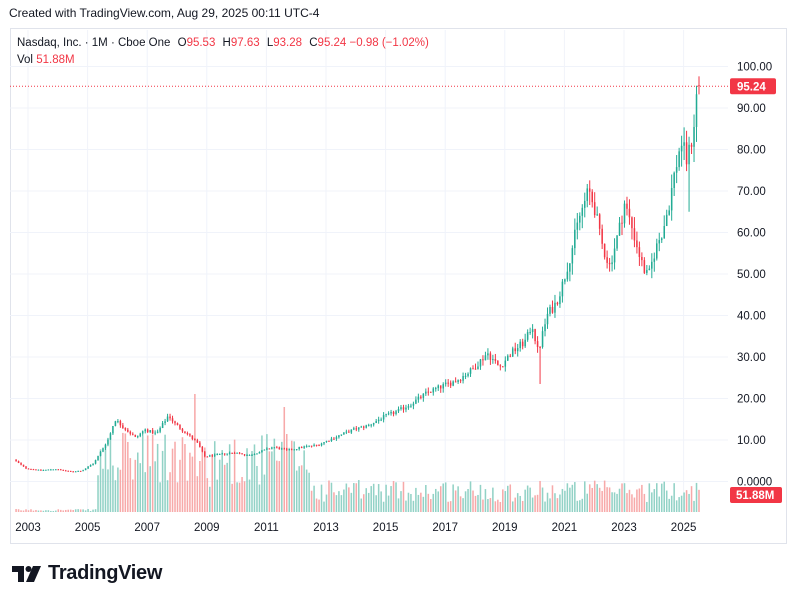 Image resolution: width=798 pixels, height=603 pixels. Describe the element at coordinates (624, 528) in the screenshot. I see `x-tick-label: 2023` at that location.